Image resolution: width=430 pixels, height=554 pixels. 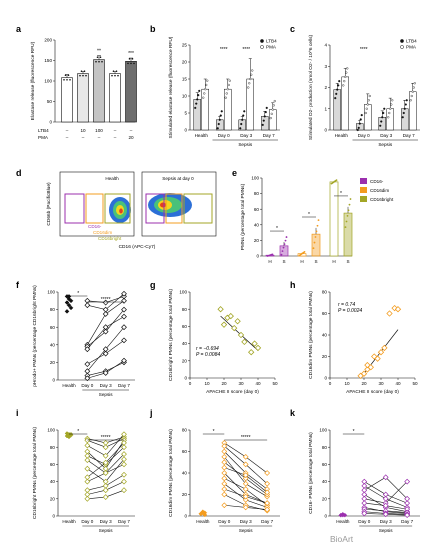 I want to click on watermark-text: BioArt, so click(x=342, y=539).